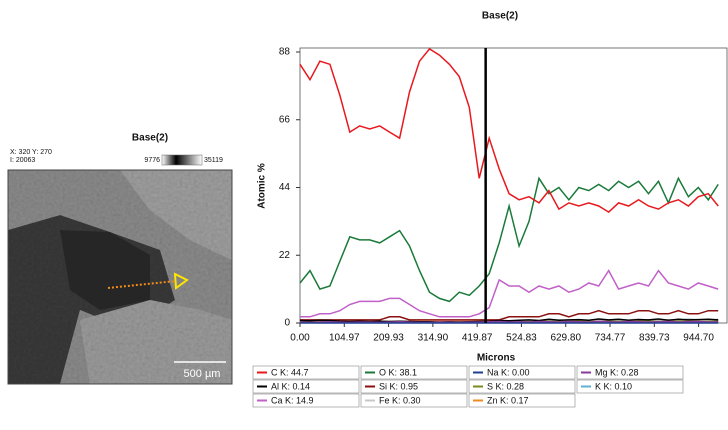 Image resolution: width=728 pixels, height=430 pixels. Describe the element at coordinates (287, 323) in the screenshot. I see `y-tick-label: 0` at that location.